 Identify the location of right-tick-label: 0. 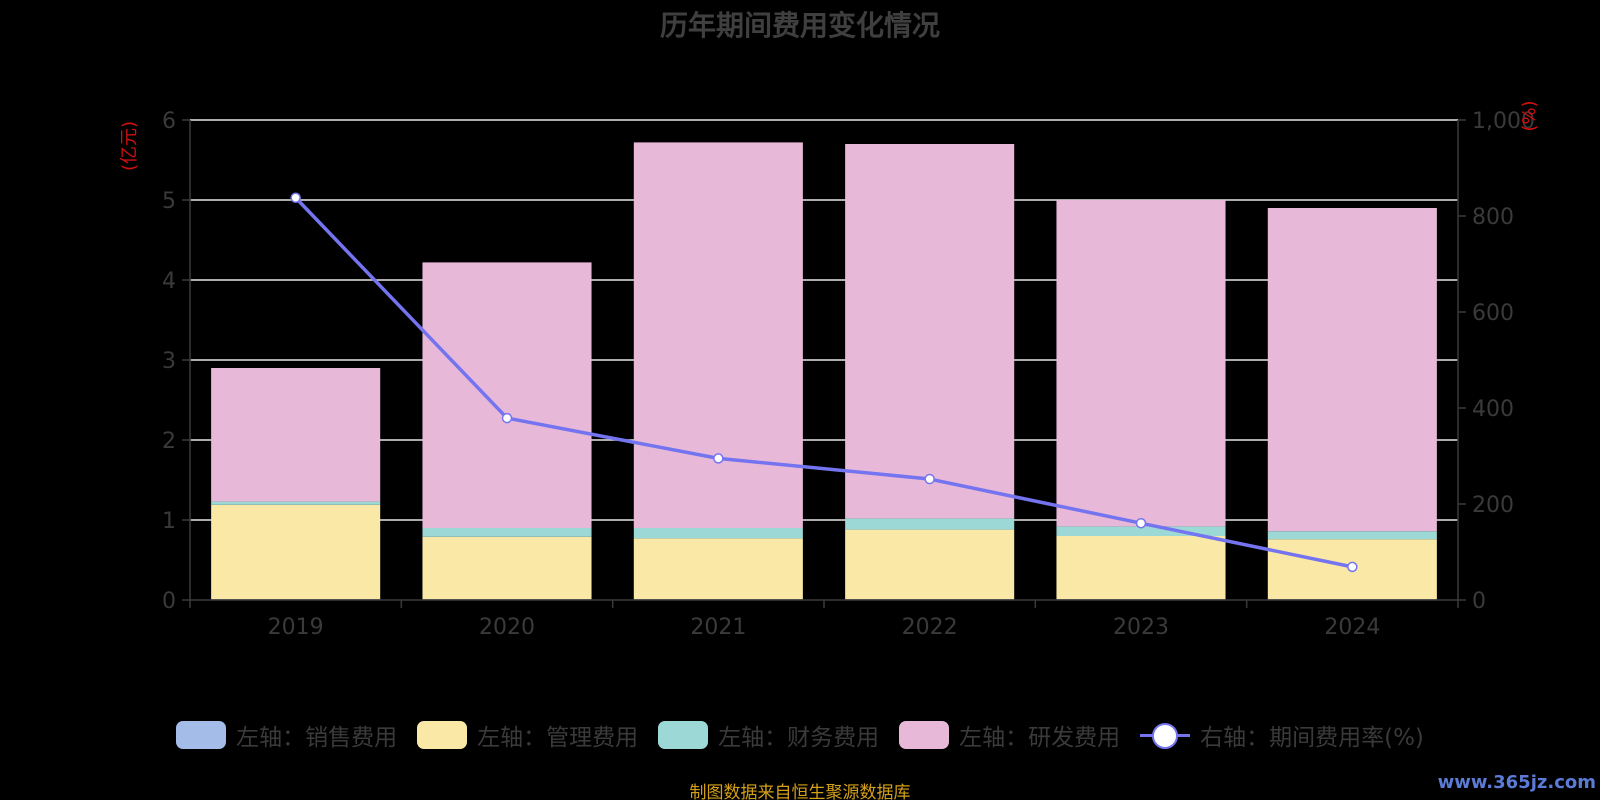
(1479, 601).